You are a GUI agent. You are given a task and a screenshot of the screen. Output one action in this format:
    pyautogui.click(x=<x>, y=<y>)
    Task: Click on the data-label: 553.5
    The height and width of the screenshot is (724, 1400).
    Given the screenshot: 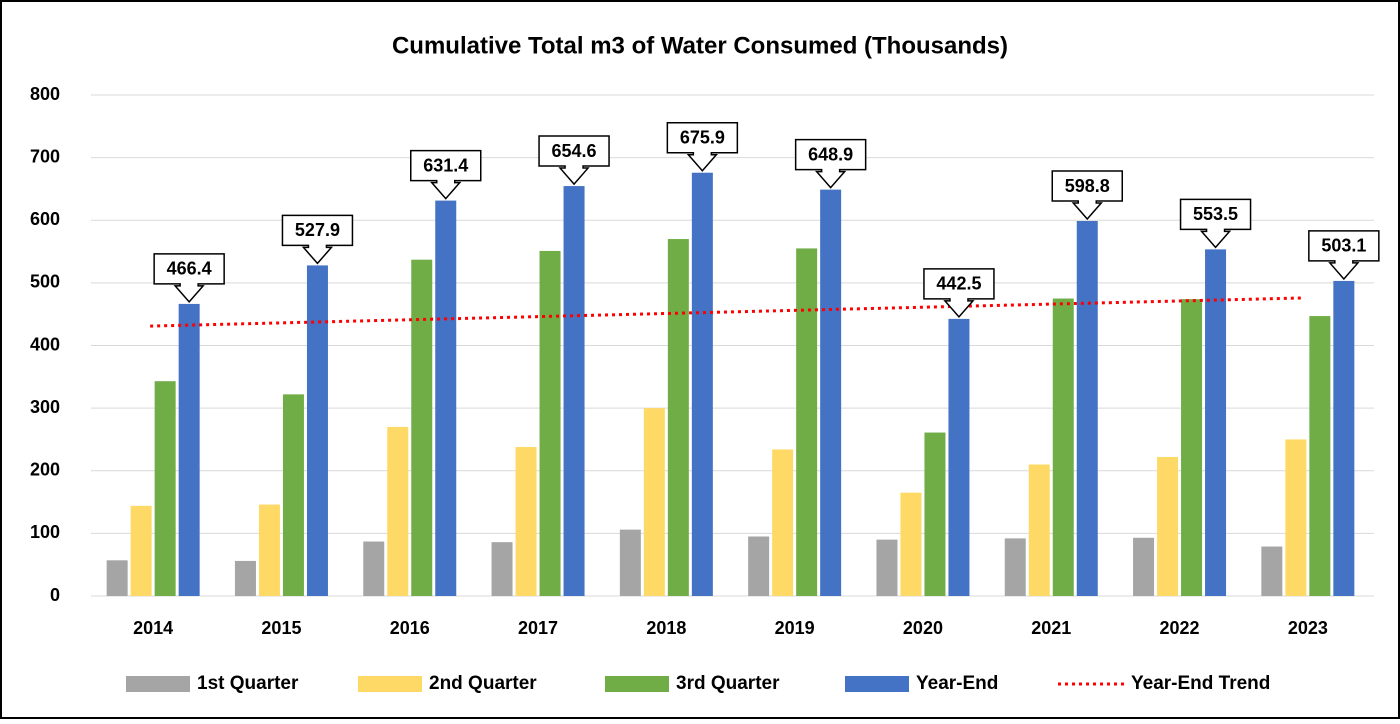 What is the action you would take?
    pyautogui.click(x=1215, y=214)
    